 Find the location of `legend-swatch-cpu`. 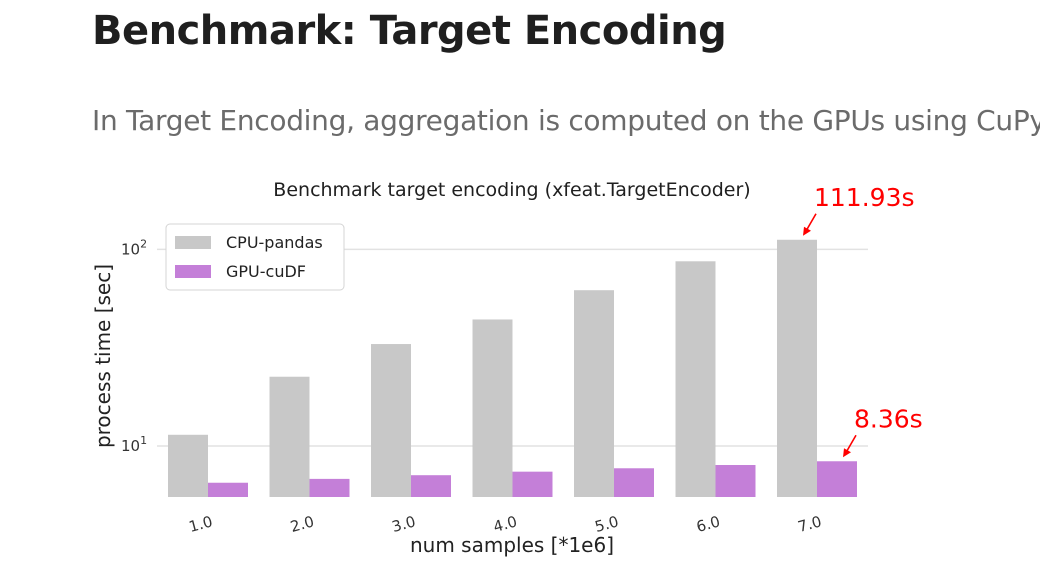

legend-swatch-cpu is located at coordinates (193, 242).